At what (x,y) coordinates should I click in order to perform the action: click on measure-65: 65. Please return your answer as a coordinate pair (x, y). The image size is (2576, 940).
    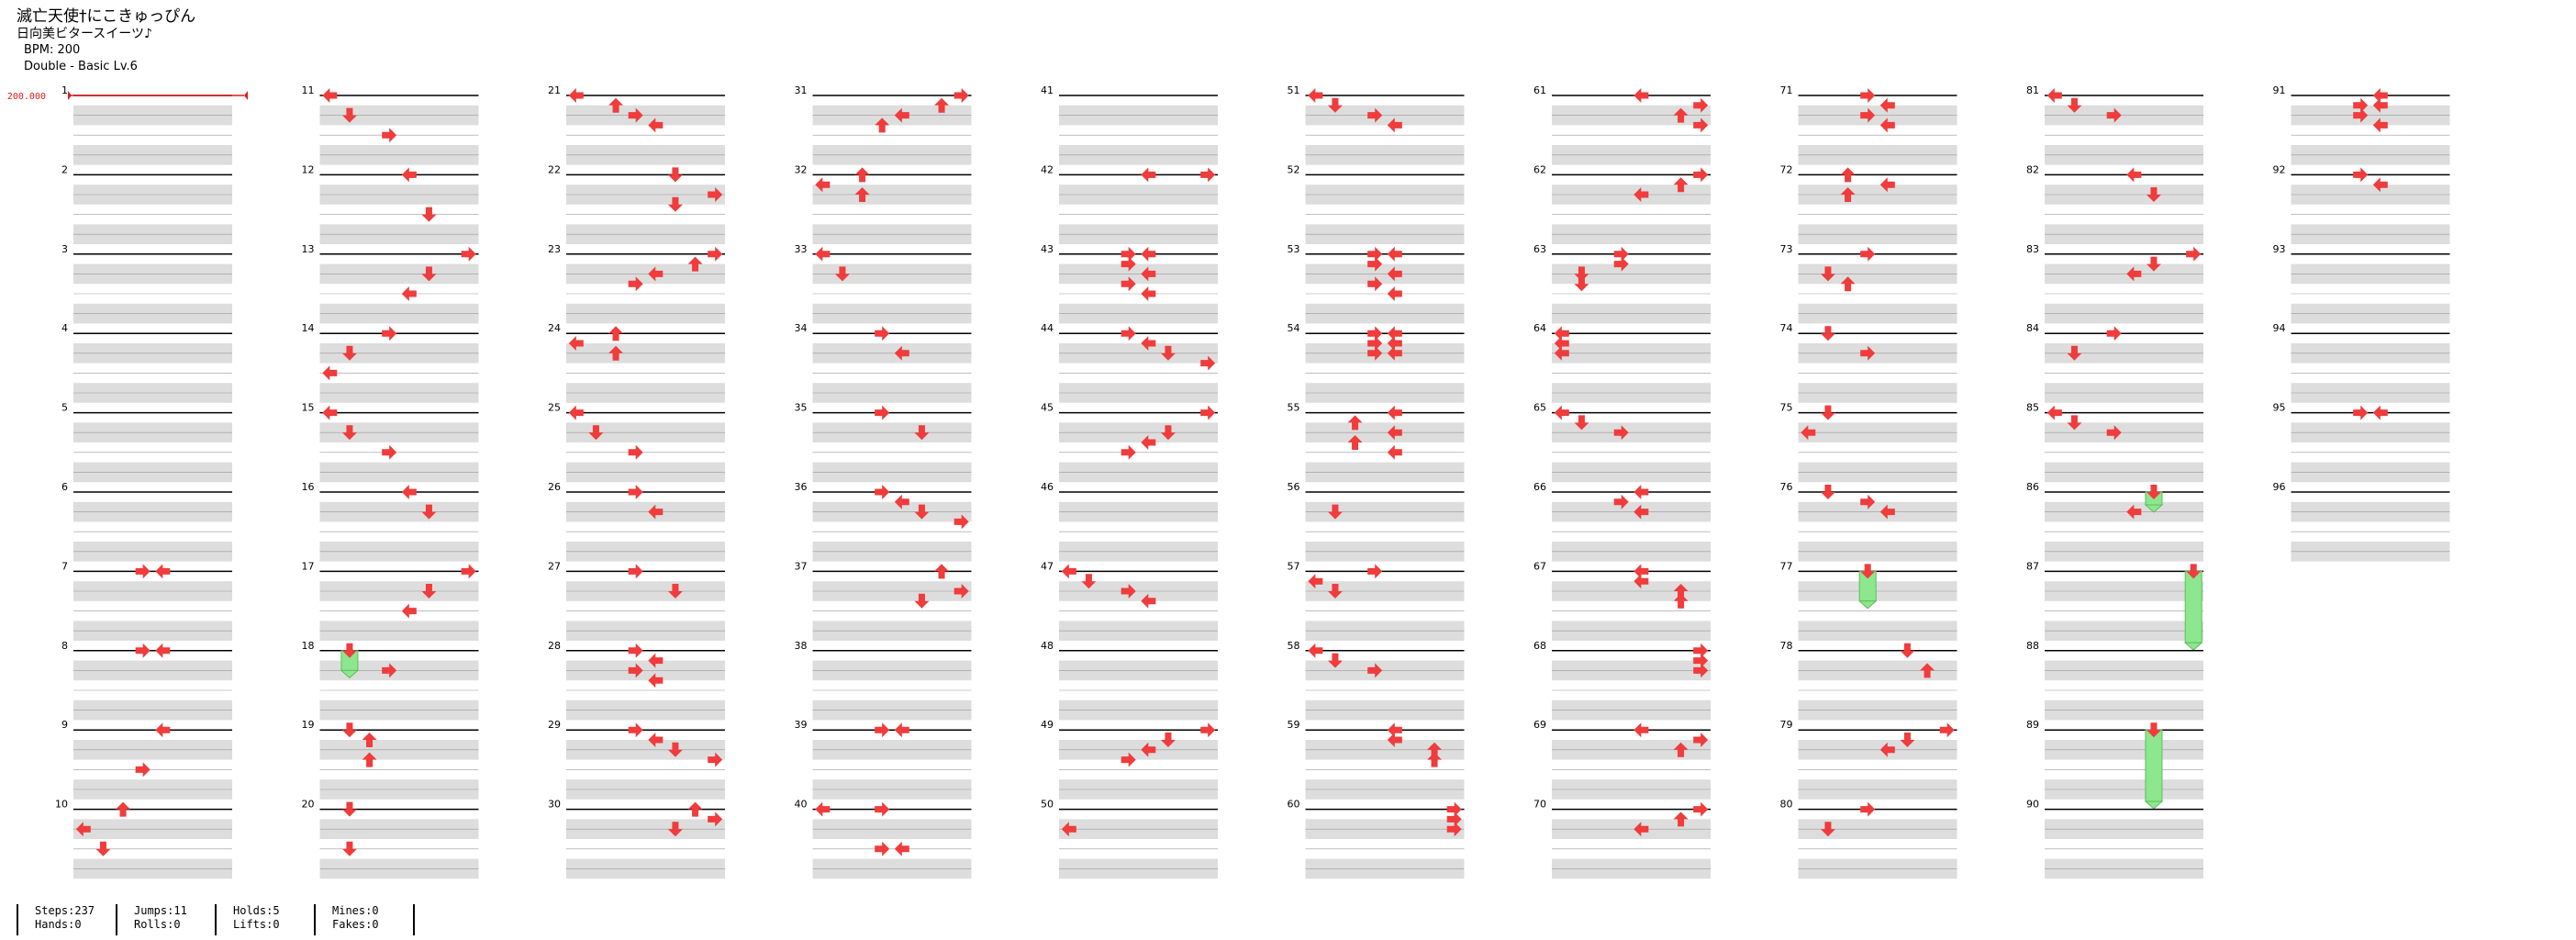
    Looking at the image, I should click on (1622, 442).